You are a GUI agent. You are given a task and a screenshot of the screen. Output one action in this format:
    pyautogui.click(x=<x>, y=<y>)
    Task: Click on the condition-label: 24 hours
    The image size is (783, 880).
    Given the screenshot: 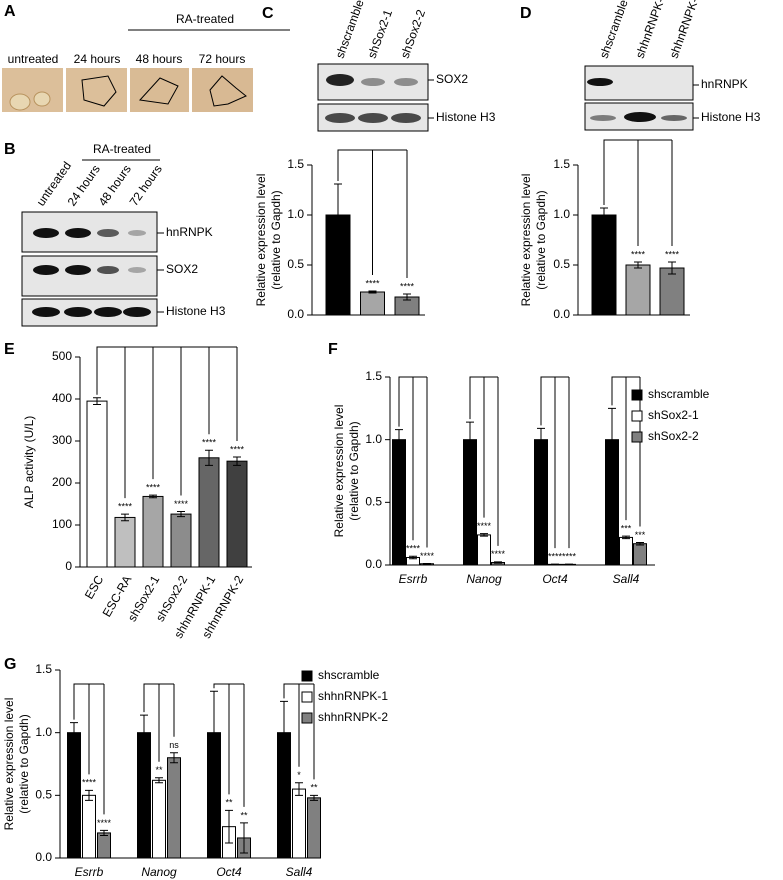 What is the action you would take?
    pyautogui.click(x=97, y=59)
    